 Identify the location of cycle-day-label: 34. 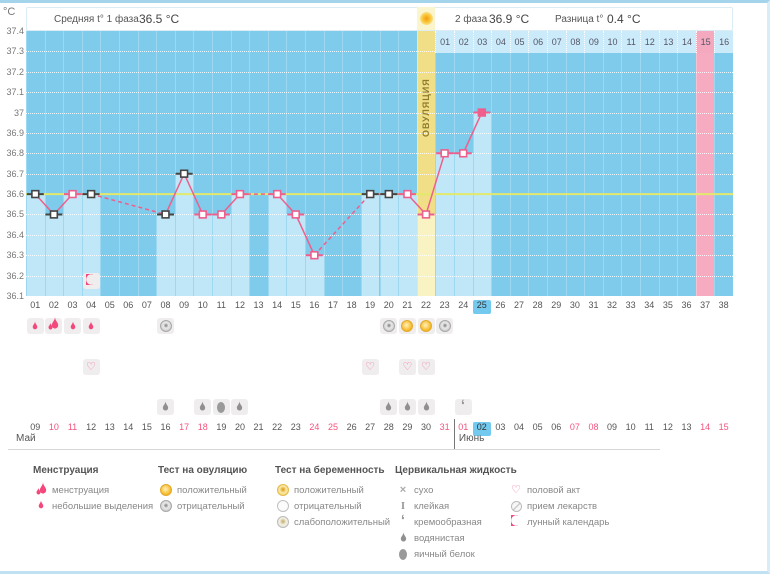
(649, 305).